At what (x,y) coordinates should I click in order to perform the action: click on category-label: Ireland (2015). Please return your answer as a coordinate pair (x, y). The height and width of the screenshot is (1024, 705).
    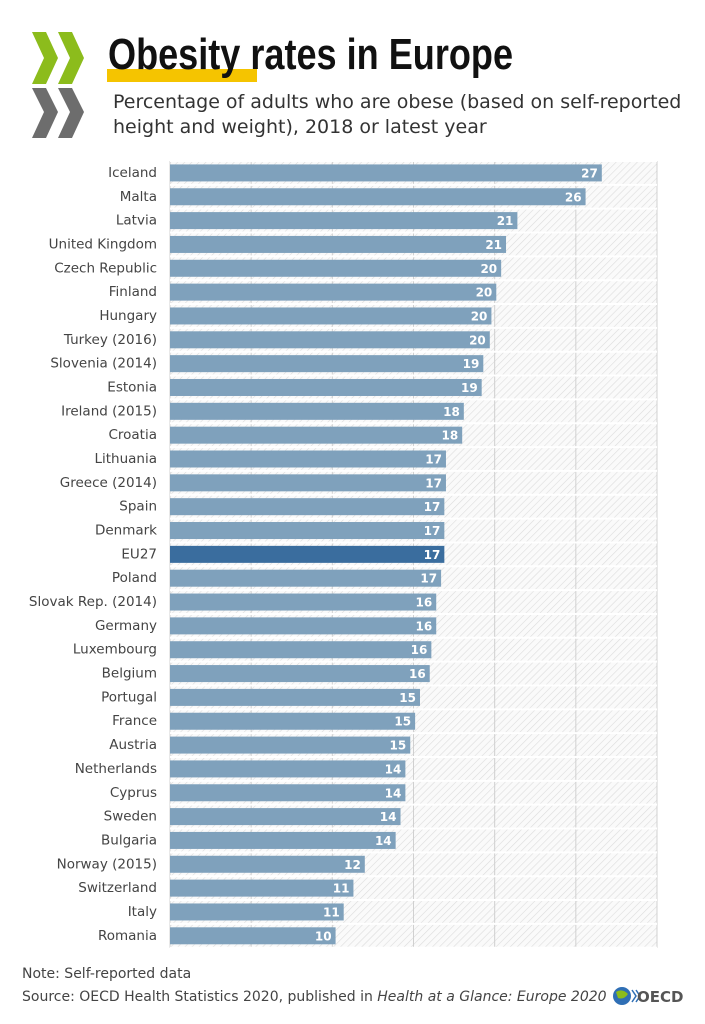
    Looking at the image, I should click on (109, 411).